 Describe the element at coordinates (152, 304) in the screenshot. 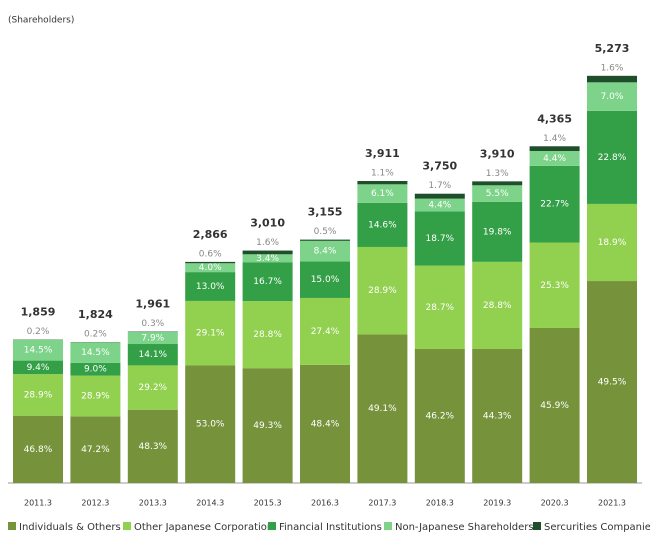

I see `total-label: 1,961` at that location.